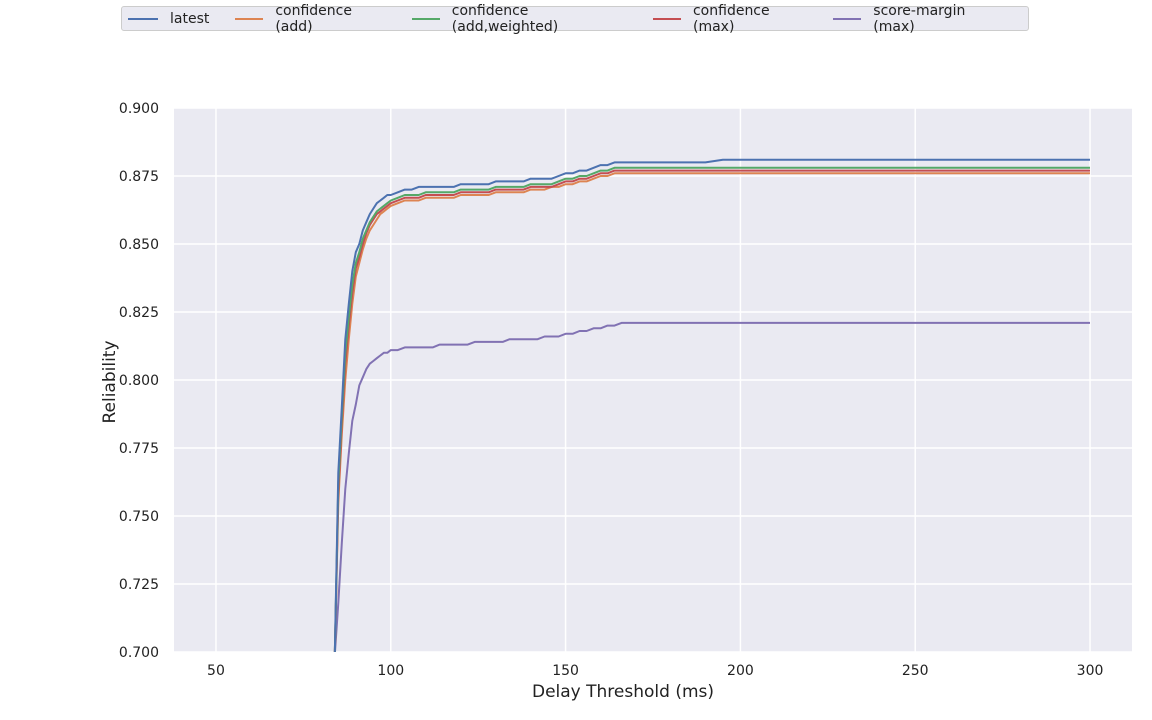  What do you see at coordinates (139, 313) in the screenshot?
I see `y-tick-label: 0.825` at bounding box center [139, 313].